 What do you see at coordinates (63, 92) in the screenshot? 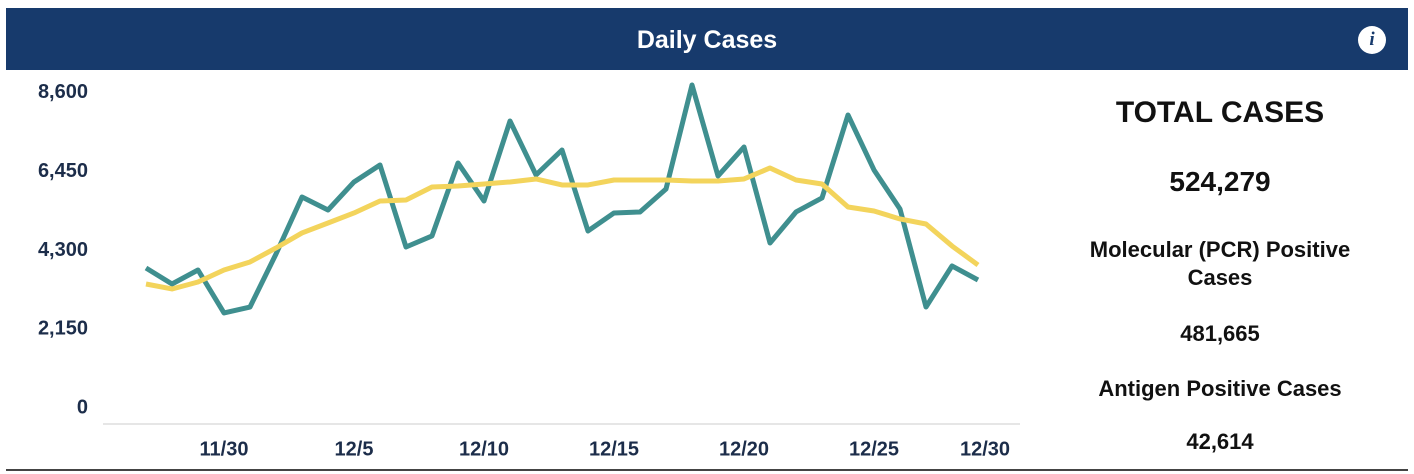
I see `y-tick-label: 8,600` at bounding box center [63, 92].